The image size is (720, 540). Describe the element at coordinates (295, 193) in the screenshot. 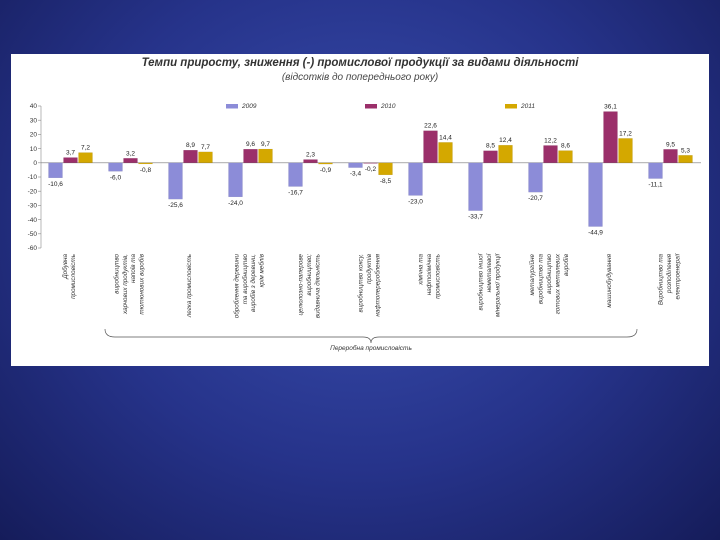

I see `data-label-2009: -16,7` at that location.